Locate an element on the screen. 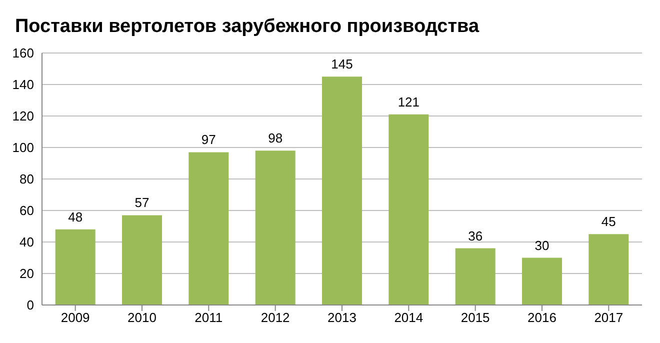  data-label: 98 is located at coordinates (275, 138).